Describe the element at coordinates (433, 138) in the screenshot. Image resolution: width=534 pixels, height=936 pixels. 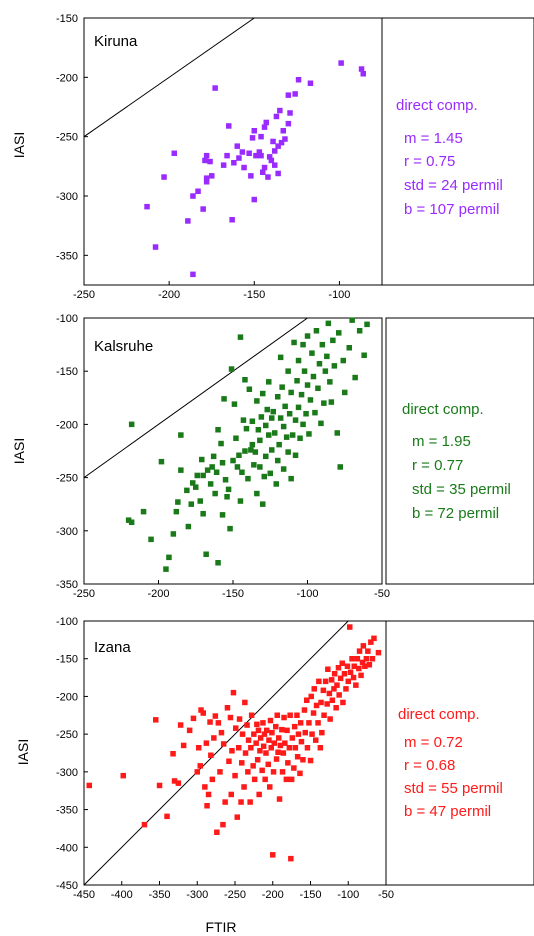
I see `stats-m: m = 1.45` at that location.